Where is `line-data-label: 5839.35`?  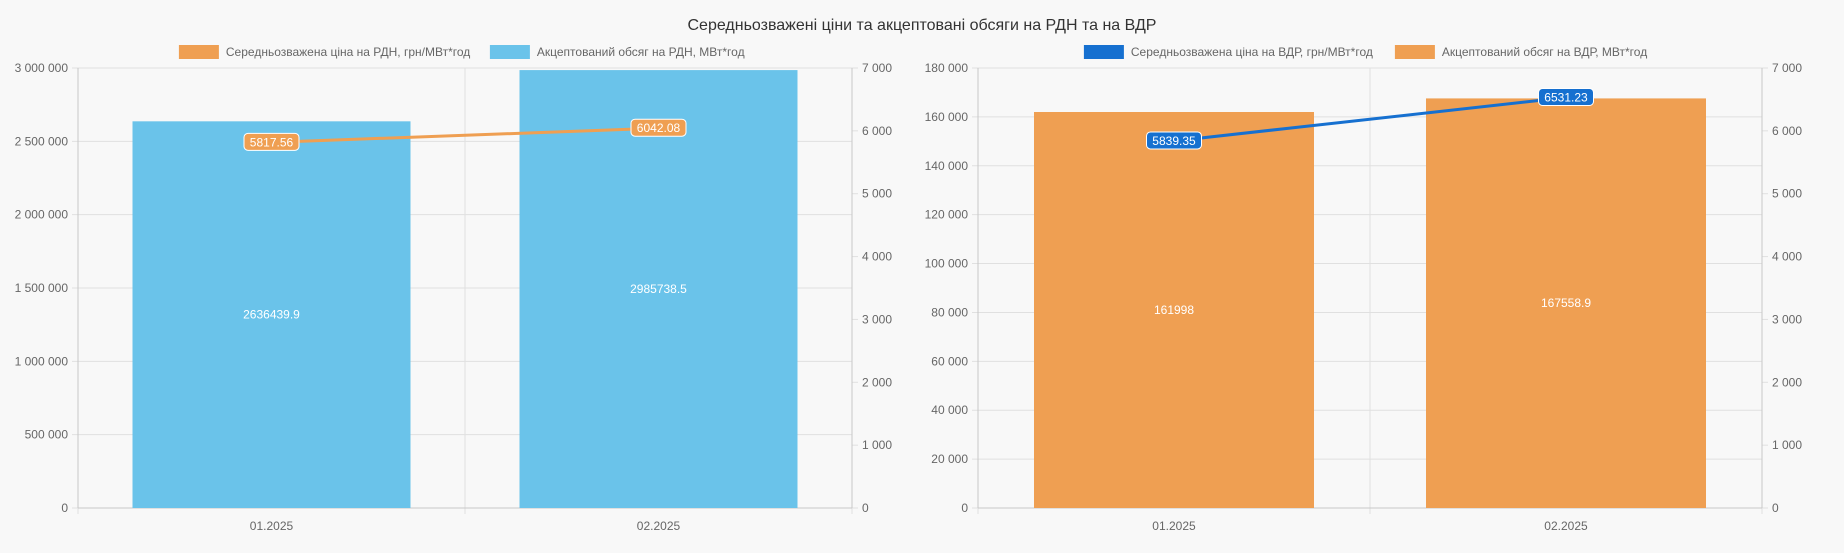 line-data-label: 5839.35 is located at coordinates (1174, 141).